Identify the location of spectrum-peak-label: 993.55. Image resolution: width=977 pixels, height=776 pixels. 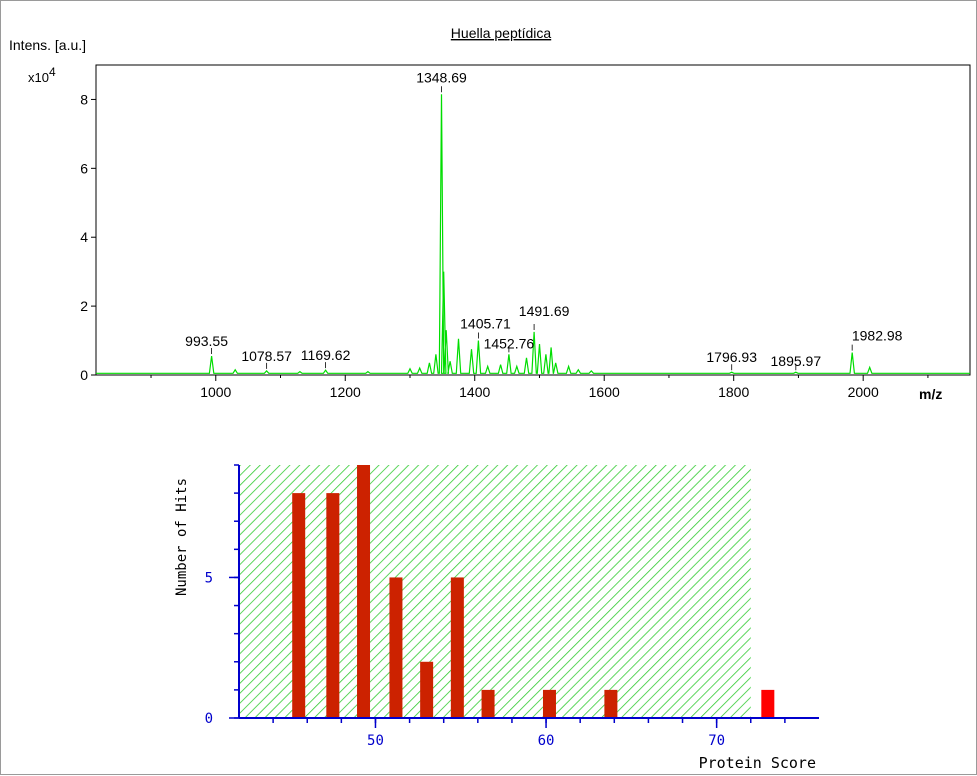
(206, 341).